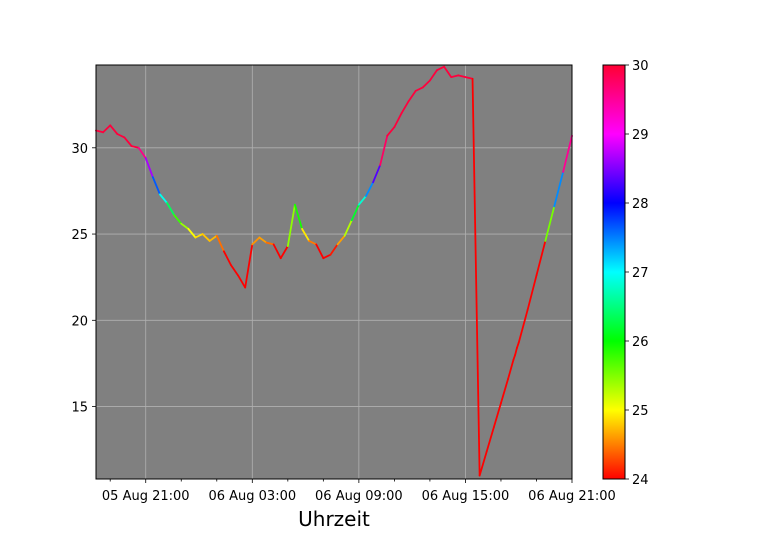 The height and width of the screenshot is (538, 768). Describe the element at coordinates (79, 408) in the screenshot. I see `y-tick-label: 15` at that location.